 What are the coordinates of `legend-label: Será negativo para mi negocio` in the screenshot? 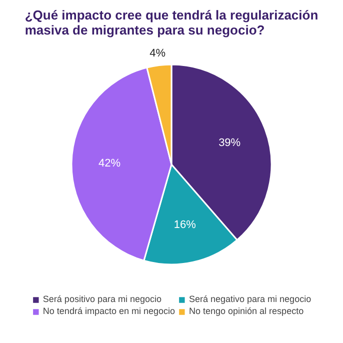 It's located at (250, 299).